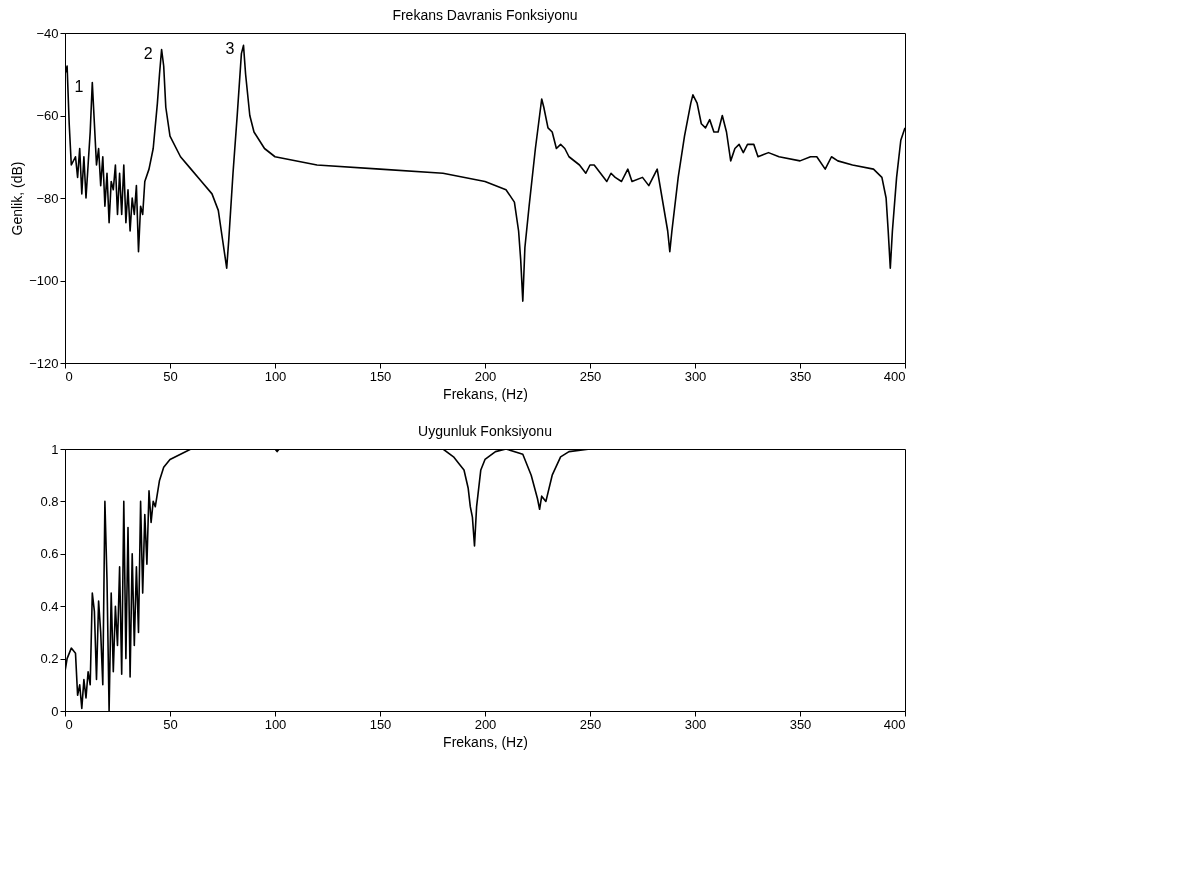 The height and width of the screenshot is (876, 1184). What do you see at coordinates (55, 449) in the screenshot?
I see `y-tick-label: 1` at bounding box center [55, 449].